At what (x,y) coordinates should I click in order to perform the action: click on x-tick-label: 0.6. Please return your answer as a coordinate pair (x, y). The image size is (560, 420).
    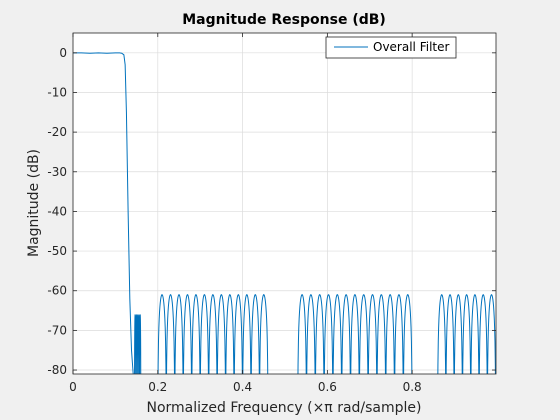
    Looking at the image, I should click on (327, 387).